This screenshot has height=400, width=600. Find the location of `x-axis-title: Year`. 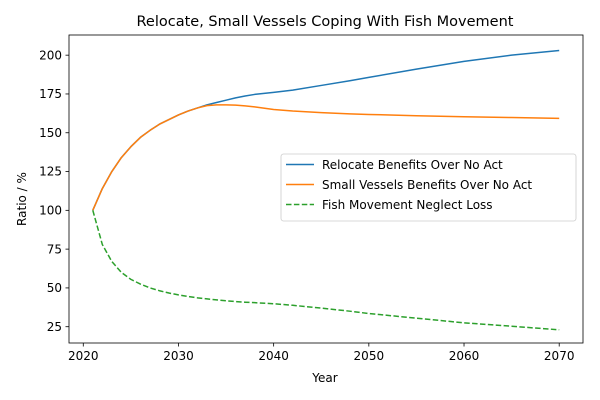

x-axis-title: Year is located at coordinates (324, 378).